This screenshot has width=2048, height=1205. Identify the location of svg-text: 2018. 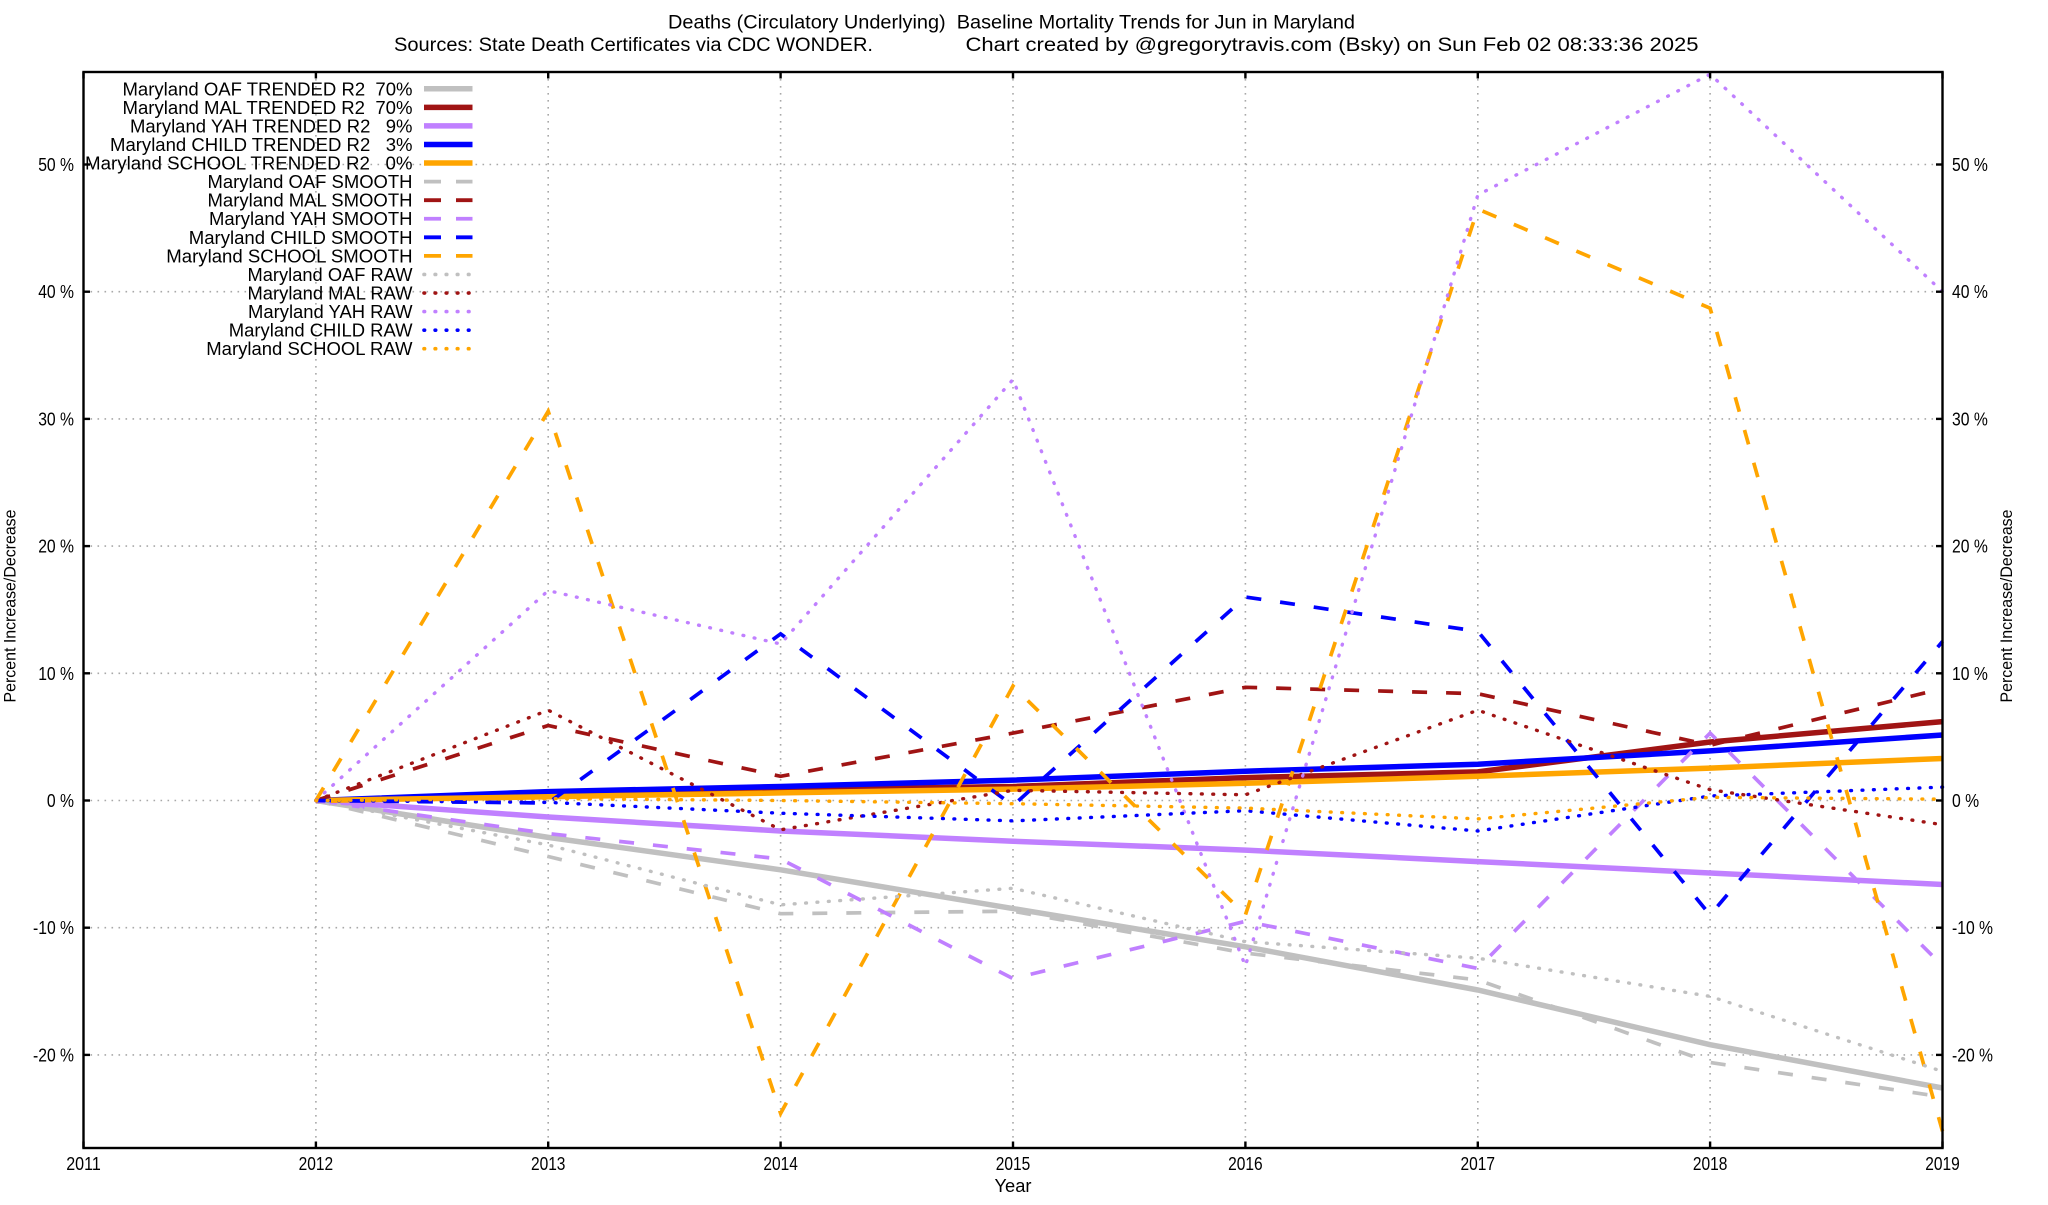
(1710, 1164).